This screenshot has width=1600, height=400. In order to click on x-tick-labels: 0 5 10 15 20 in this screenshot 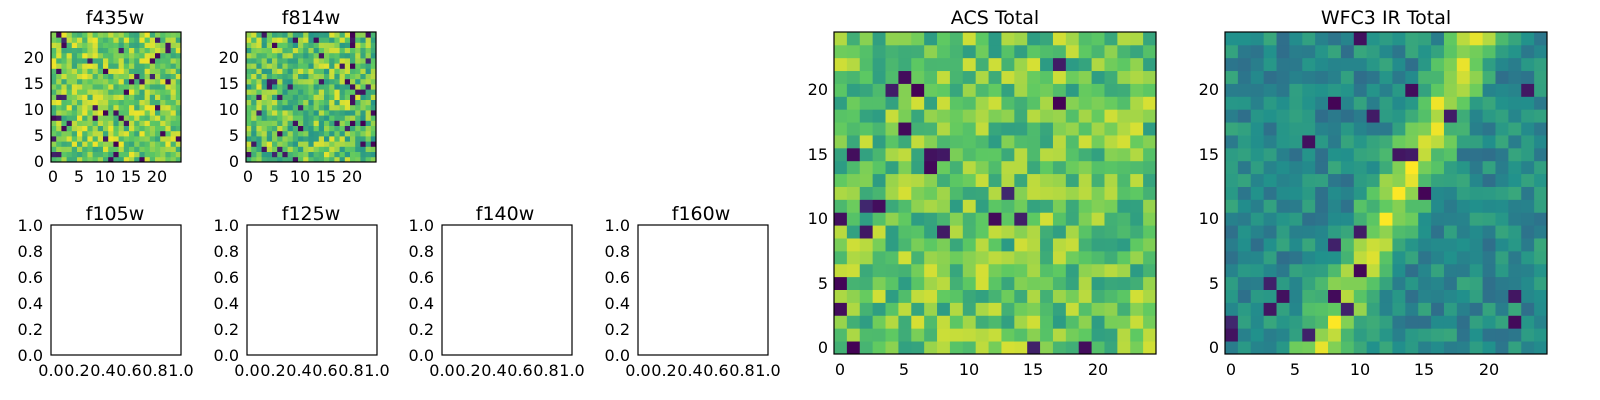, I will do `click(1362, 369)`.